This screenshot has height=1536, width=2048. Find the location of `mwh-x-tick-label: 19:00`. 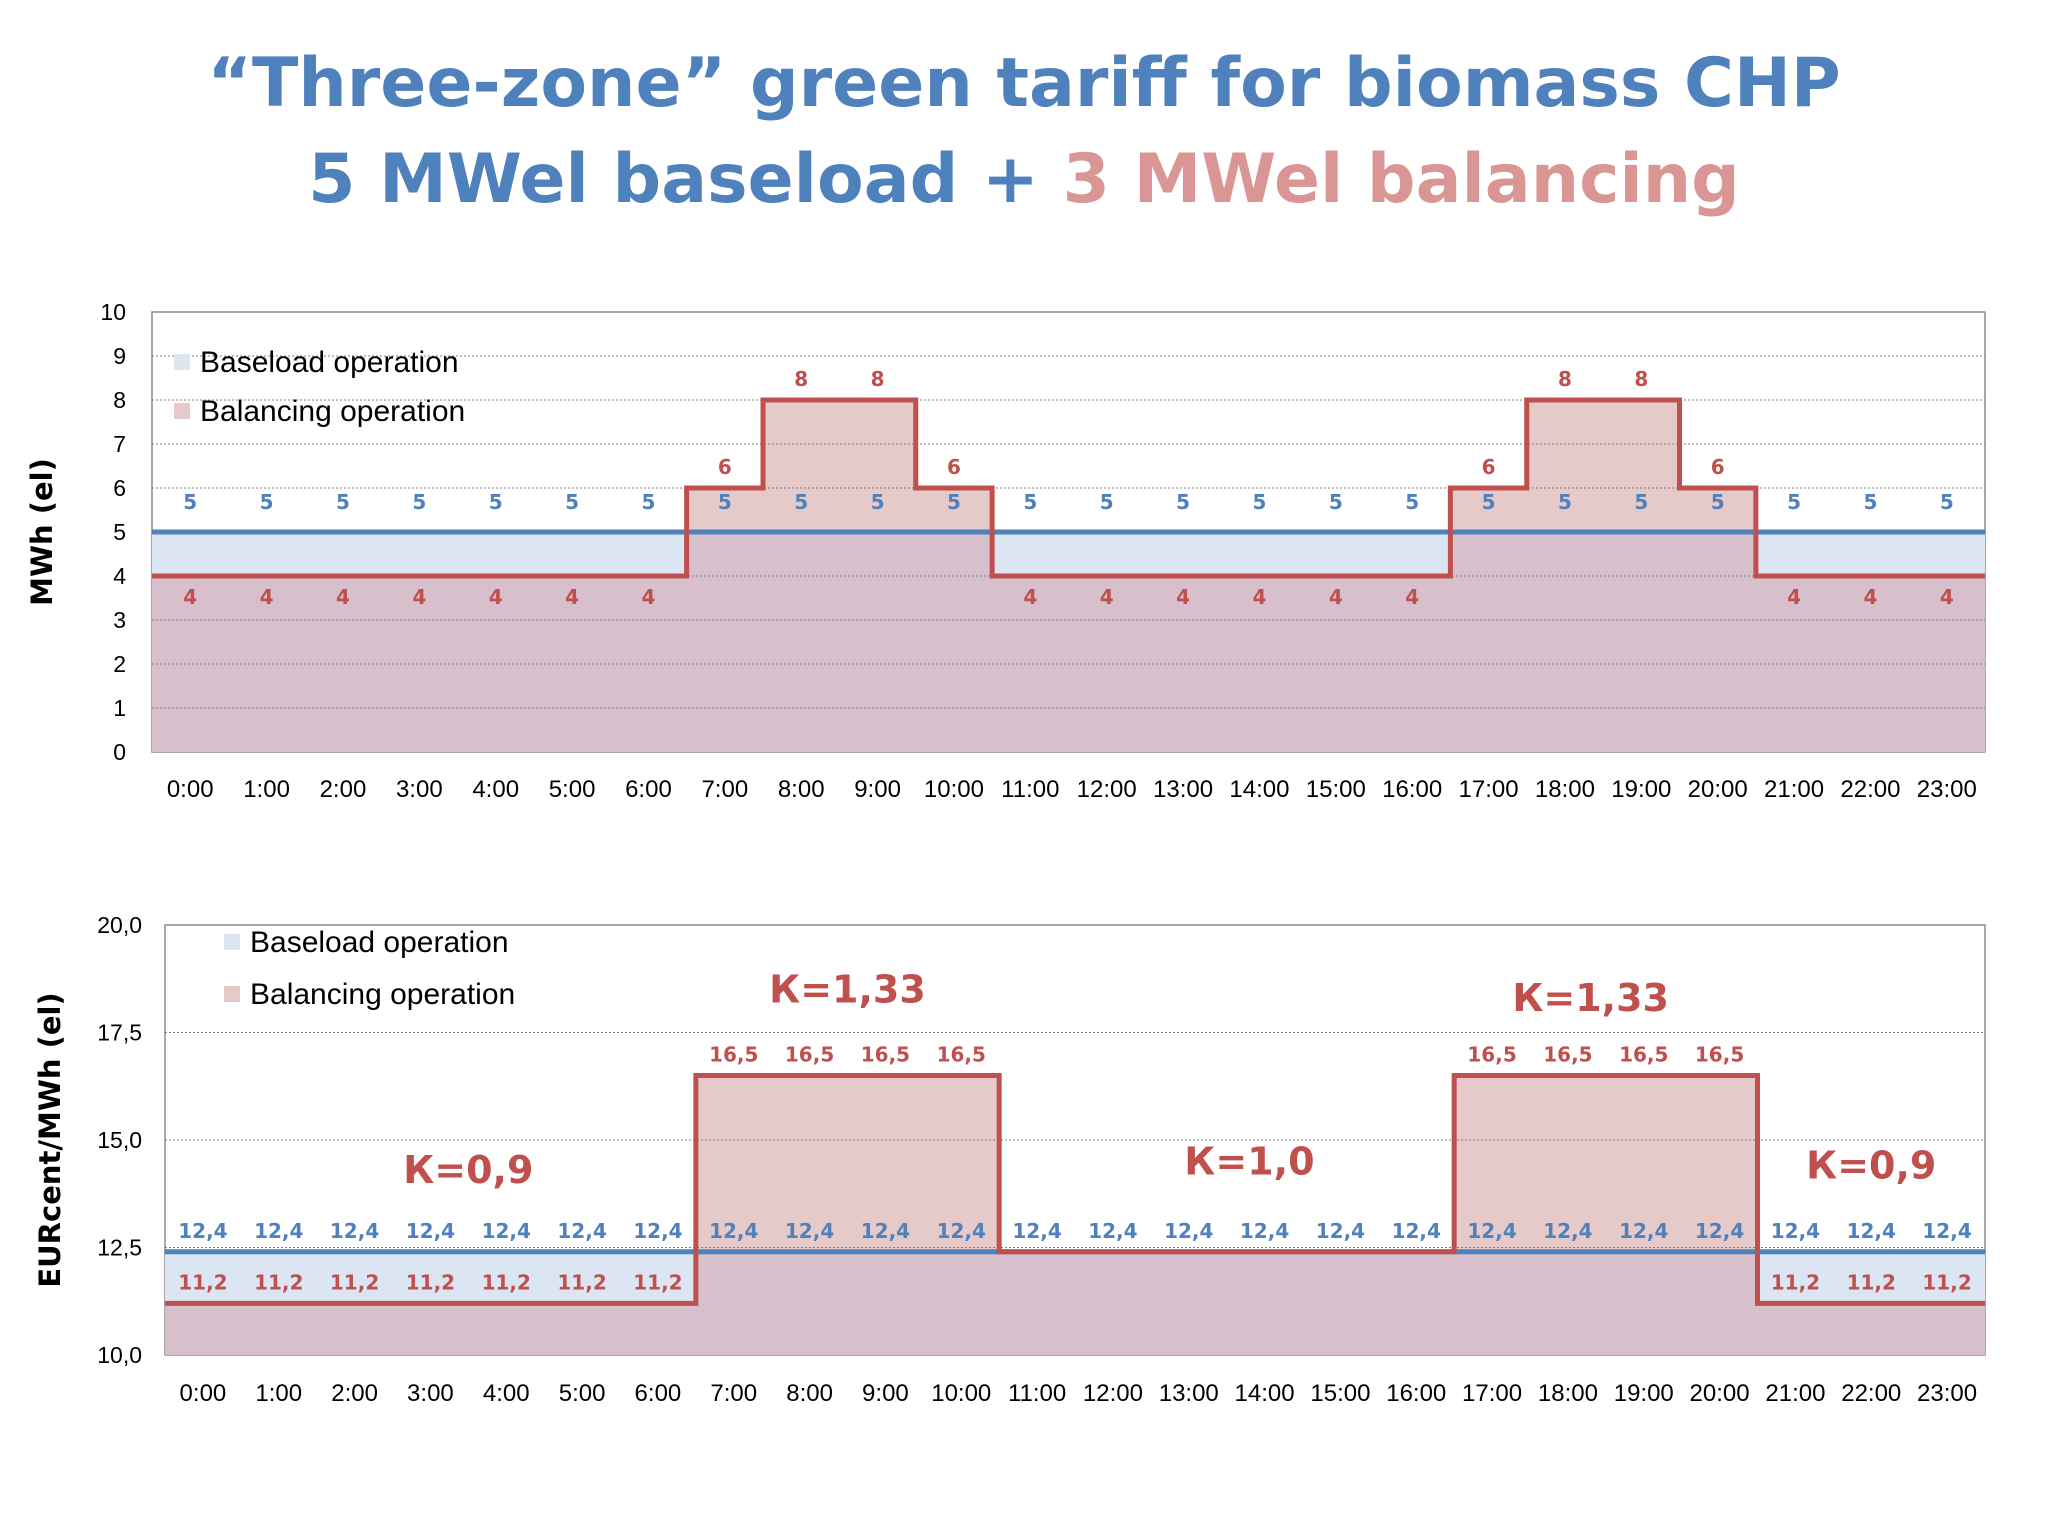

mwh-x-tick-label: 19:00 is located at coordinates (1641, 789).